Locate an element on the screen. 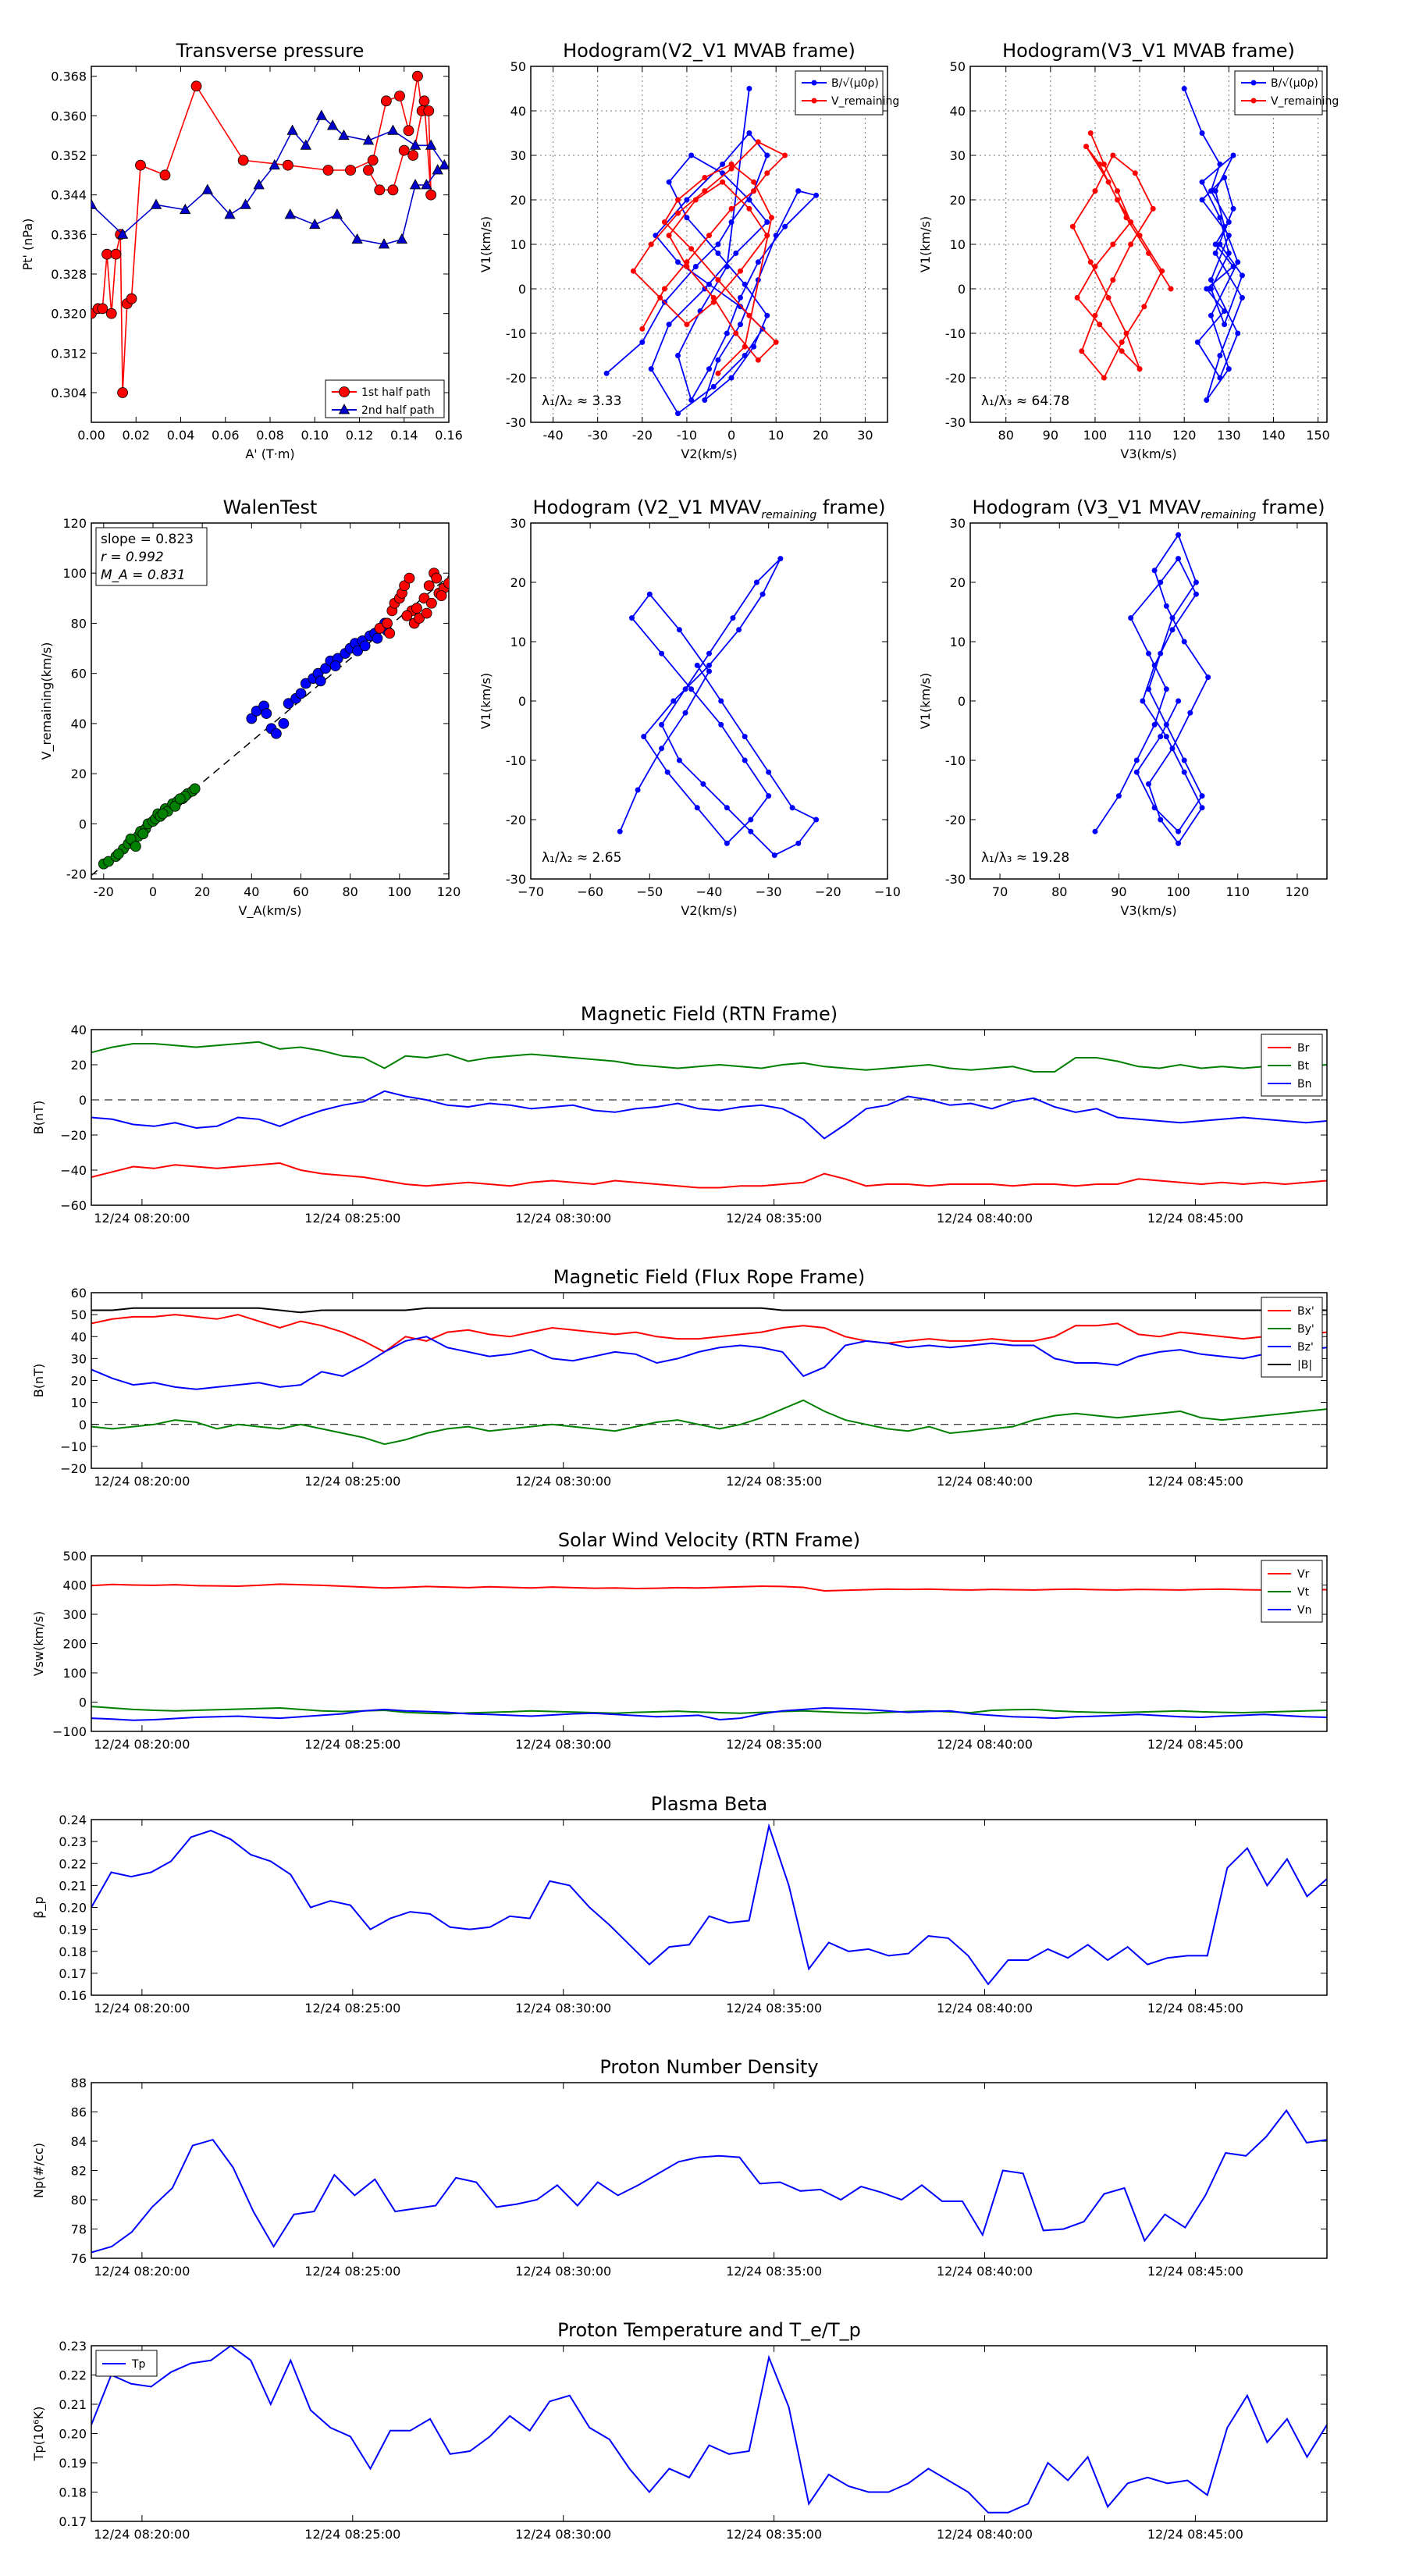 This screenshot has width=1405, height=2576. y-tick-label: −40 is located at coordinates (73, 1170).